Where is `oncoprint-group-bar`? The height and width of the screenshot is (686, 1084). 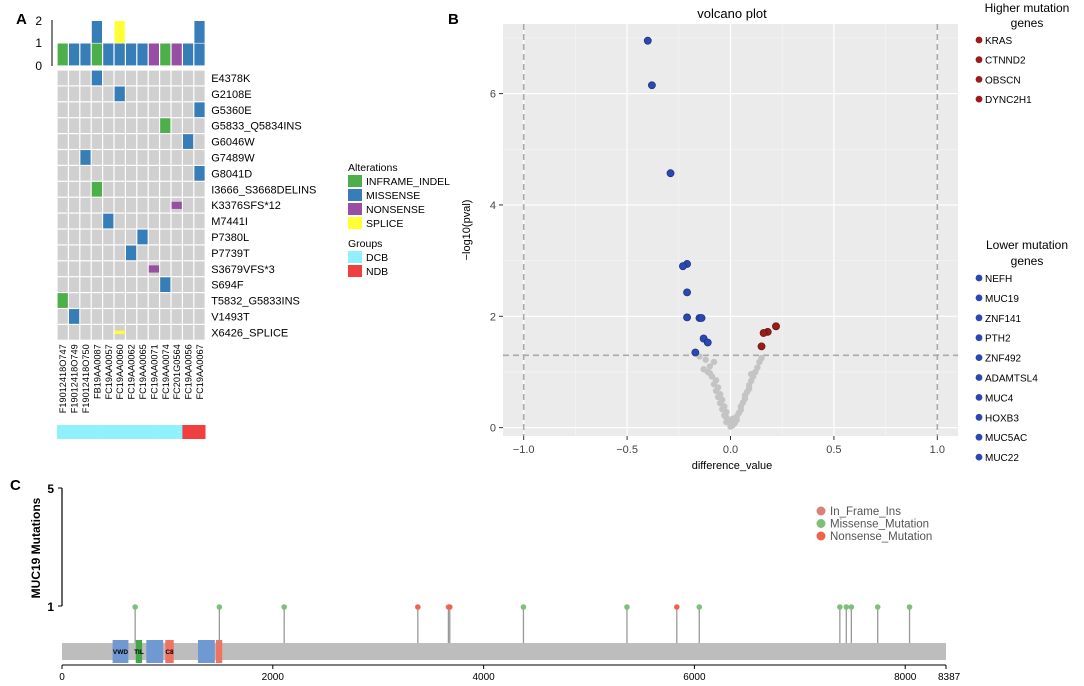 oncoprint-group-bar is located at coordinates (131, 432).